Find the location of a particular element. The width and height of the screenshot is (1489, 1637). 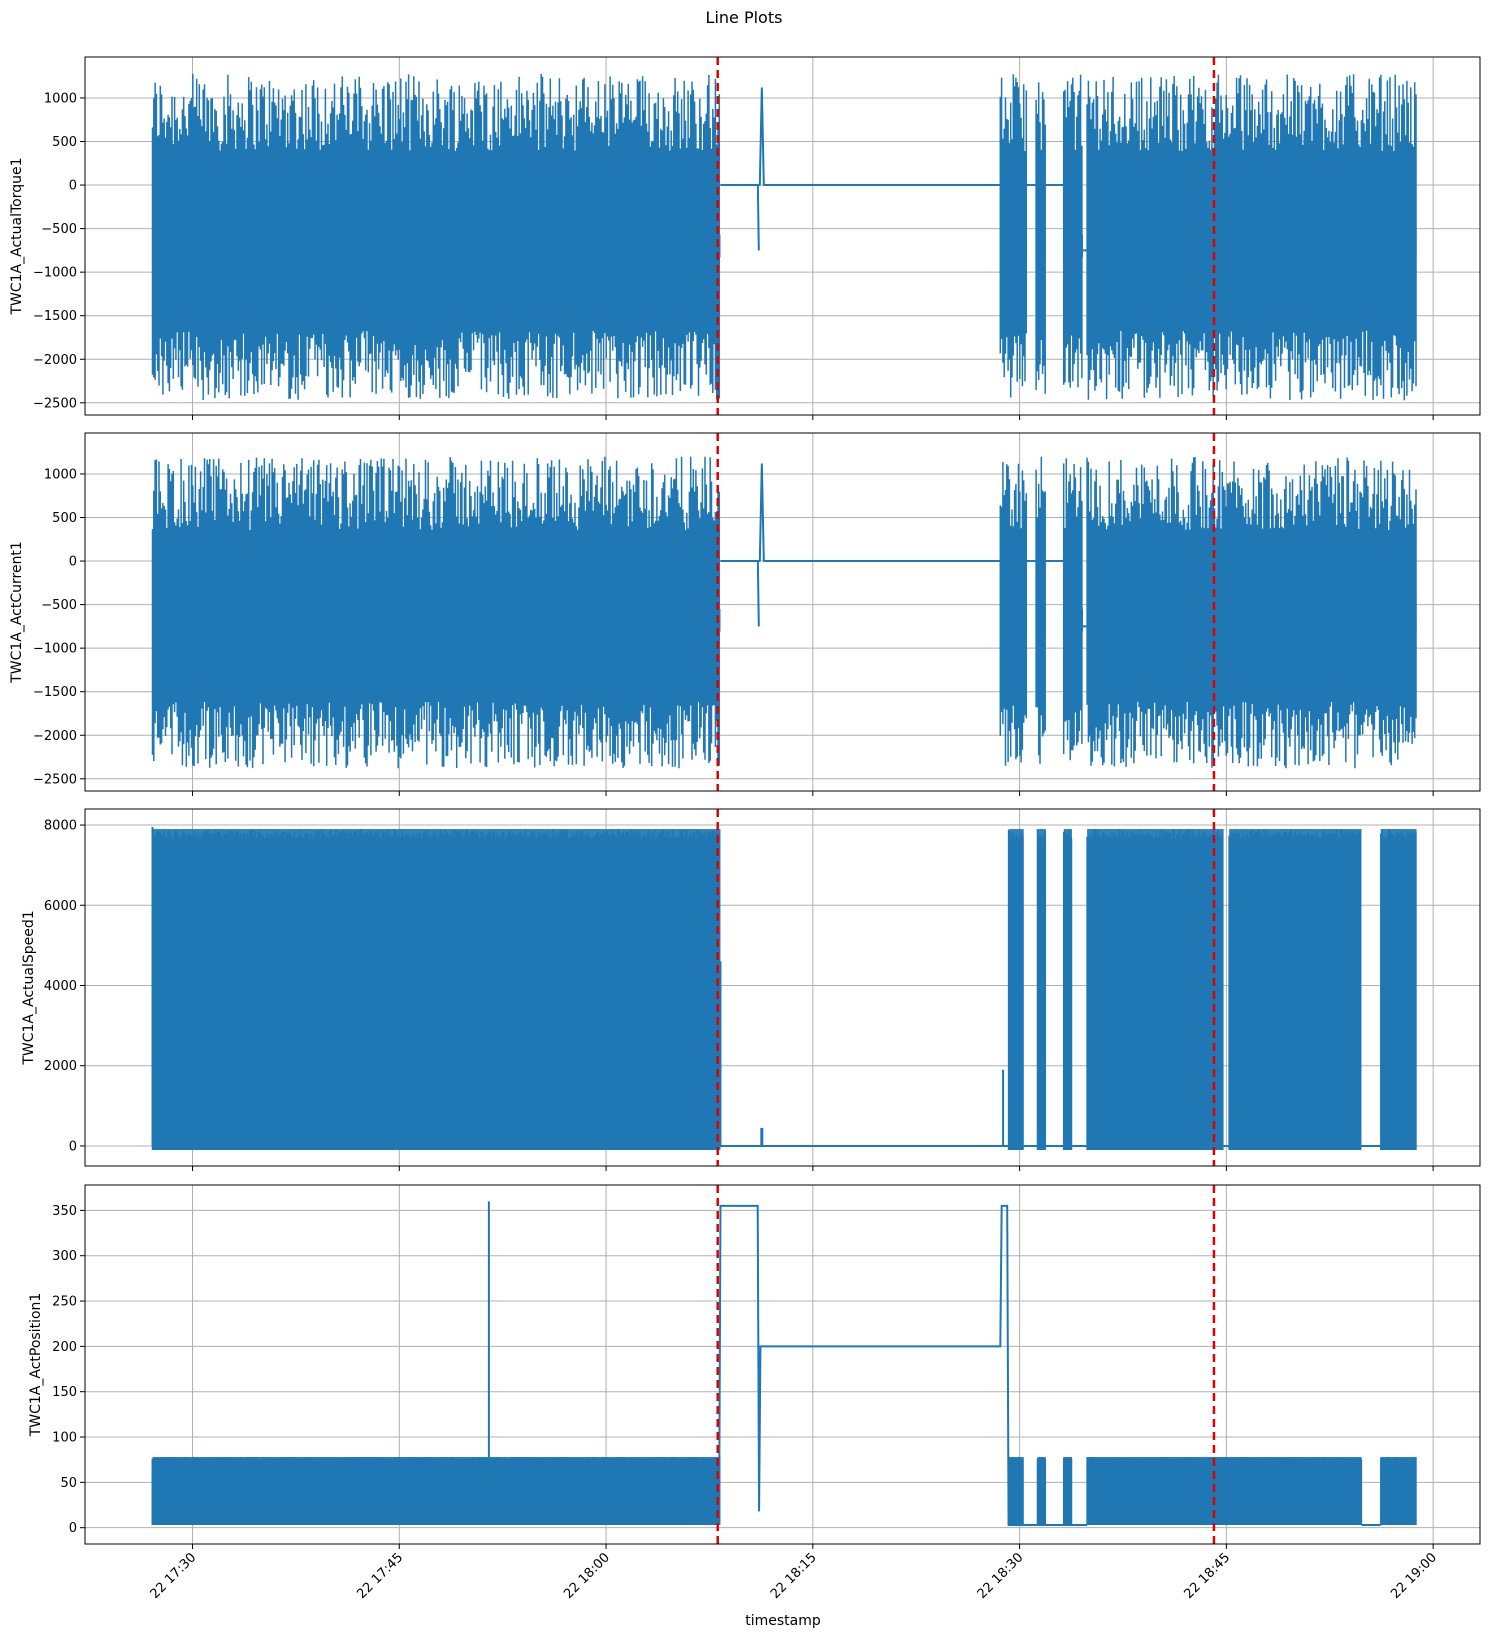

figure-title: Line Plots is located at coordinates (744, 17).